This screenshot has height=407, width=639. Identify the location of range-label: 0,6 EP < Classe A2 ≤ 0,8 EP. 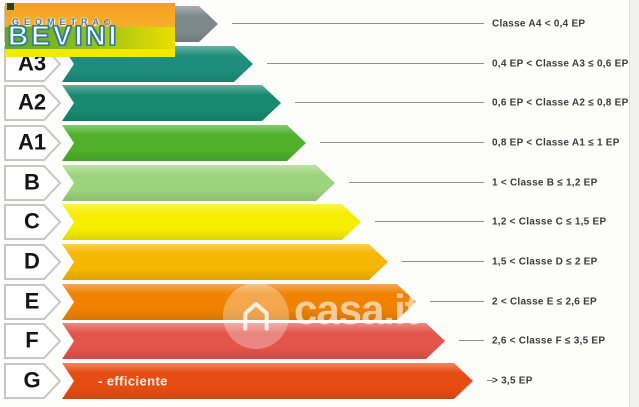
(560, 103).